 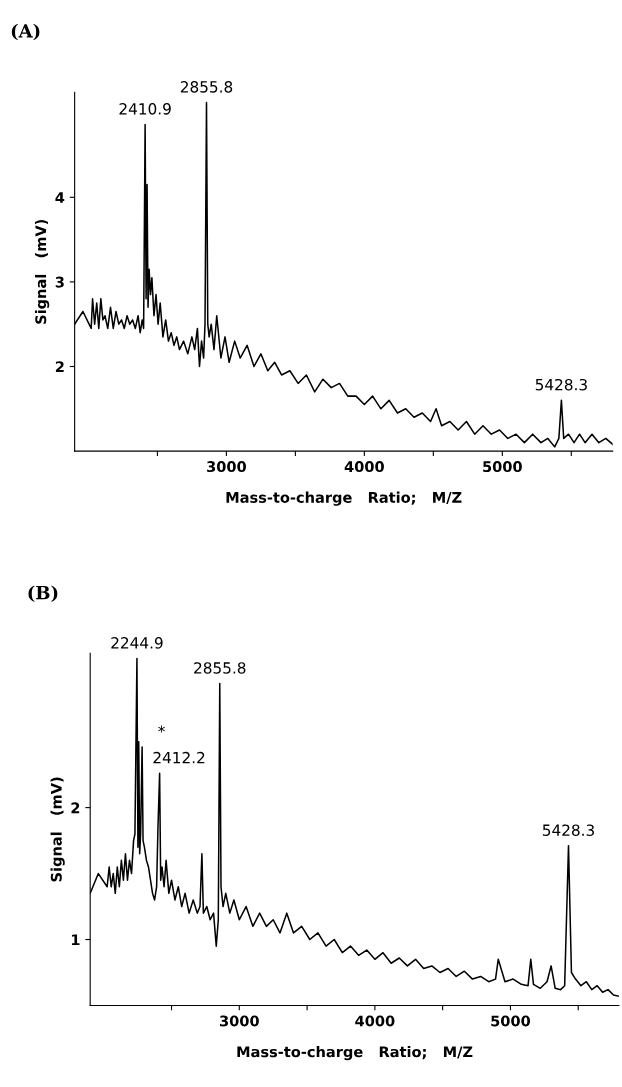 What do you see at coordinates (137, 643) in the screenshot?
I see `annotation: 2244.9` at bounding box center [137, 643].